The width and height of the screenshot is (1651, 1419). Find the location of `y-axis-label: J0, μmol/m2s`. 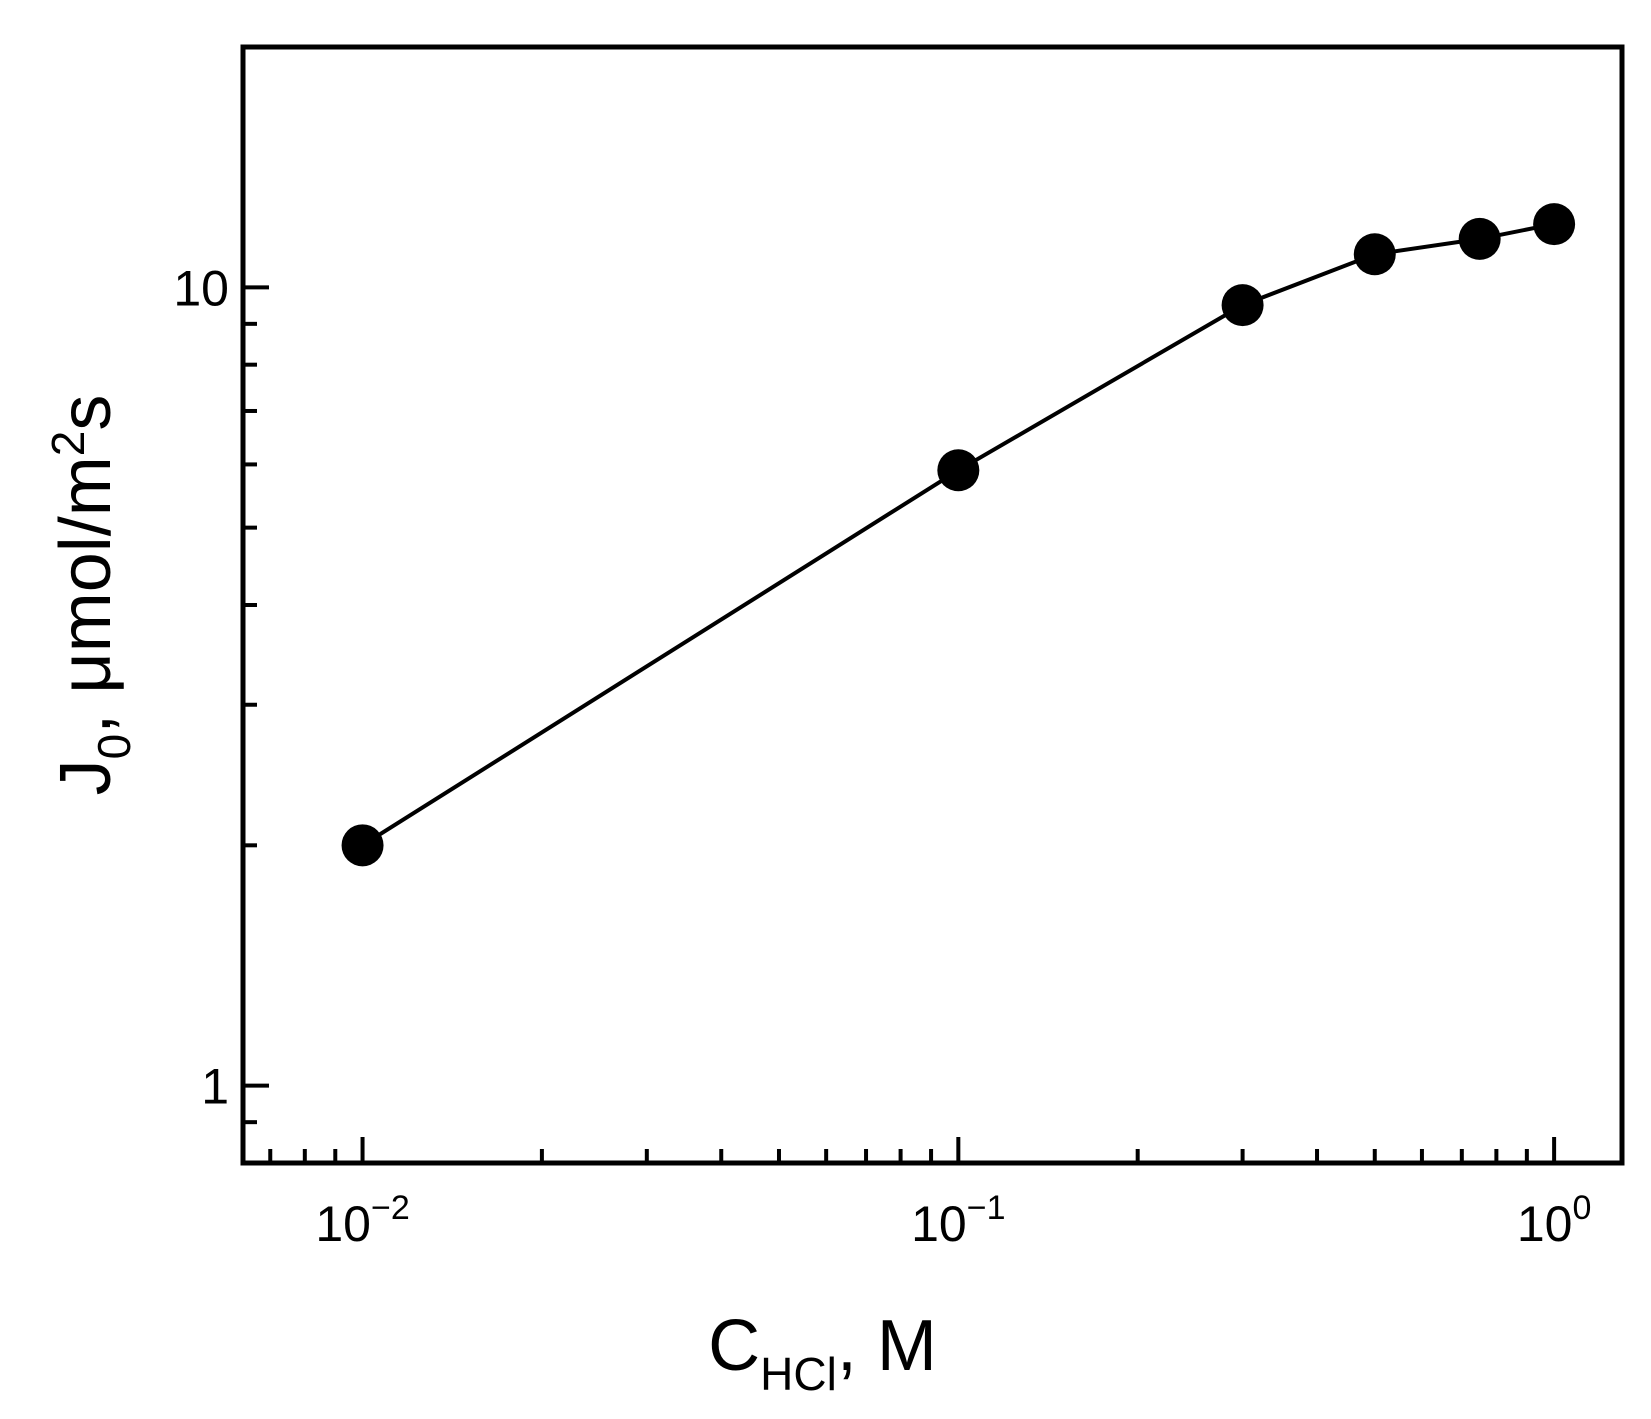

y-axis-label: J0, μmol/m2s is located at coordinates (91, 595).